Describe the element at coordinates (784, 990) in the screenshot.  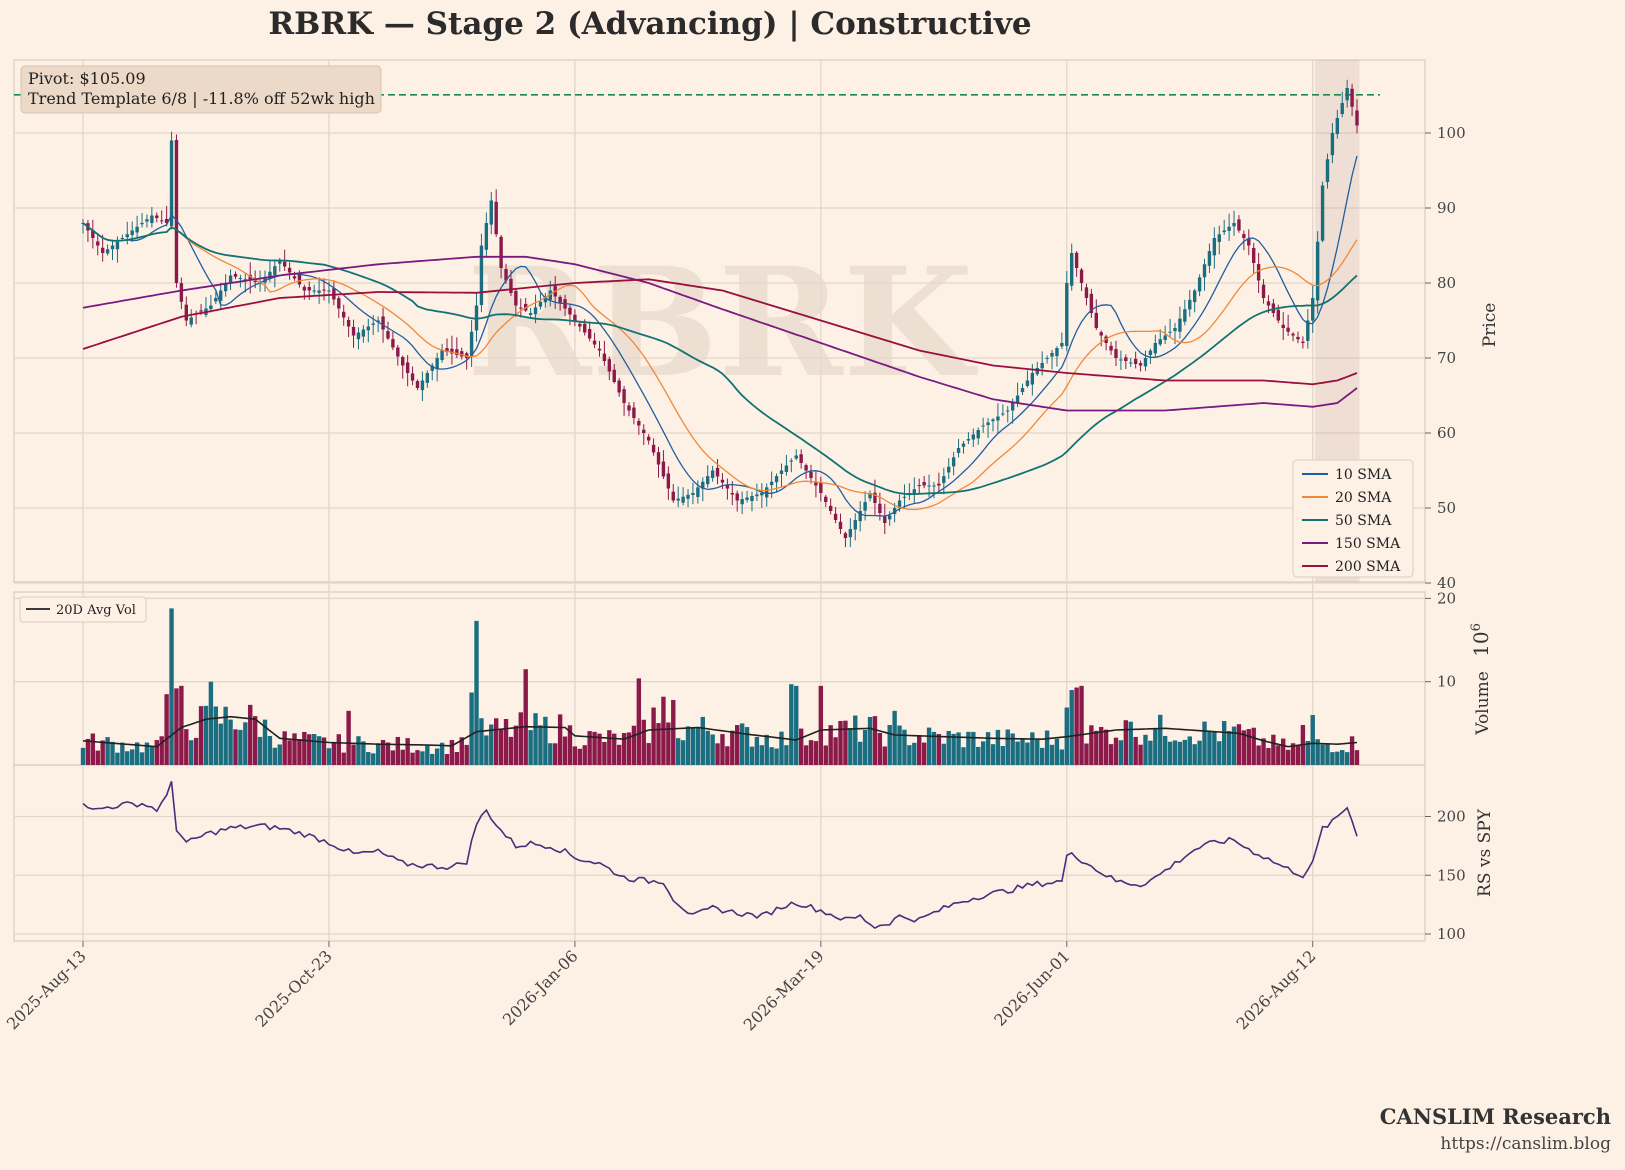
I see `x-tick-label: 2026-Mar-19` at that location.